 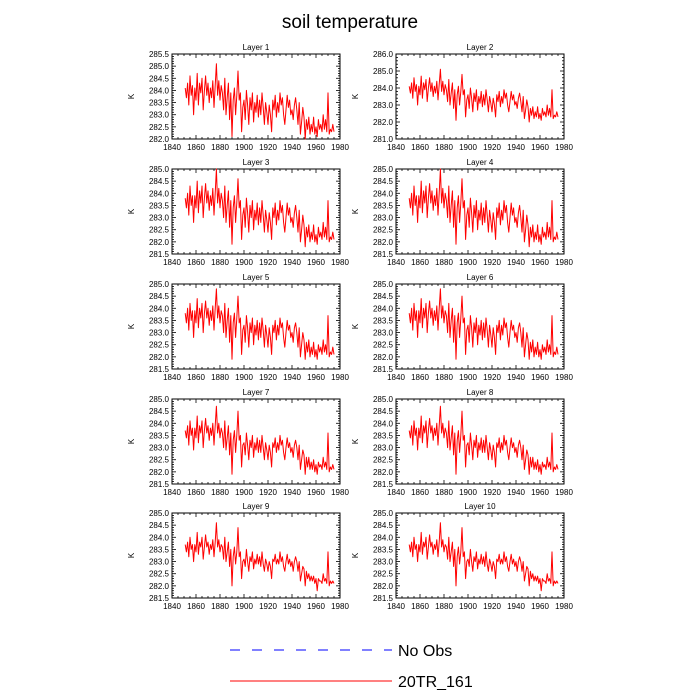 What do you see at coordinates (383, 139) in the screenshot?
I see `y-tick-label: 281.0` at bounding box center [383, 139].